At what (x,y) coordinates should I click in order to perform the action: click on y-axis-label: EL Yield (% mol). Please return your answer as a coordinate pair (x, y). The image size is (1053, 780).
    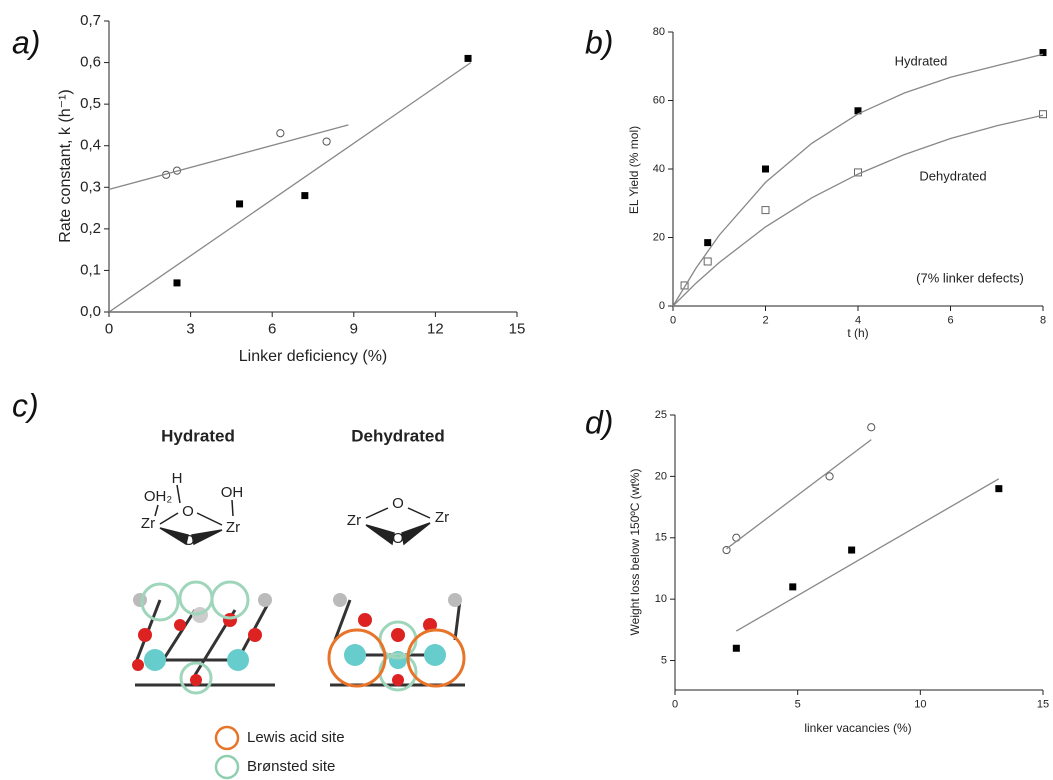
    Looking at the image, I should click on (634, 170).